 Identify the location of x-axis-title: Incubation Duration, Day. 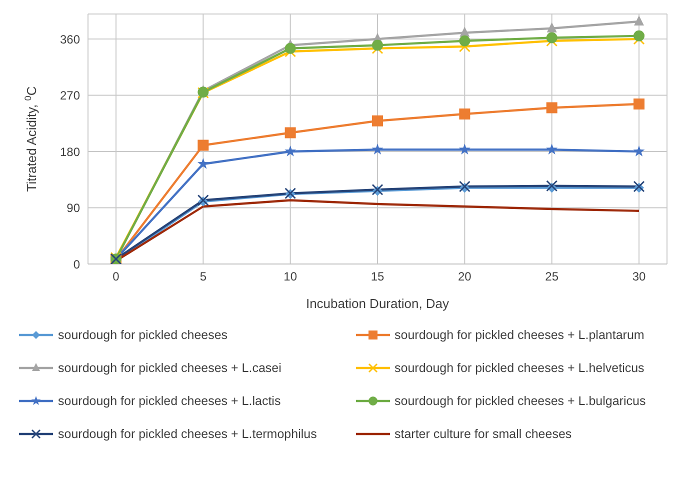
(378, 303).